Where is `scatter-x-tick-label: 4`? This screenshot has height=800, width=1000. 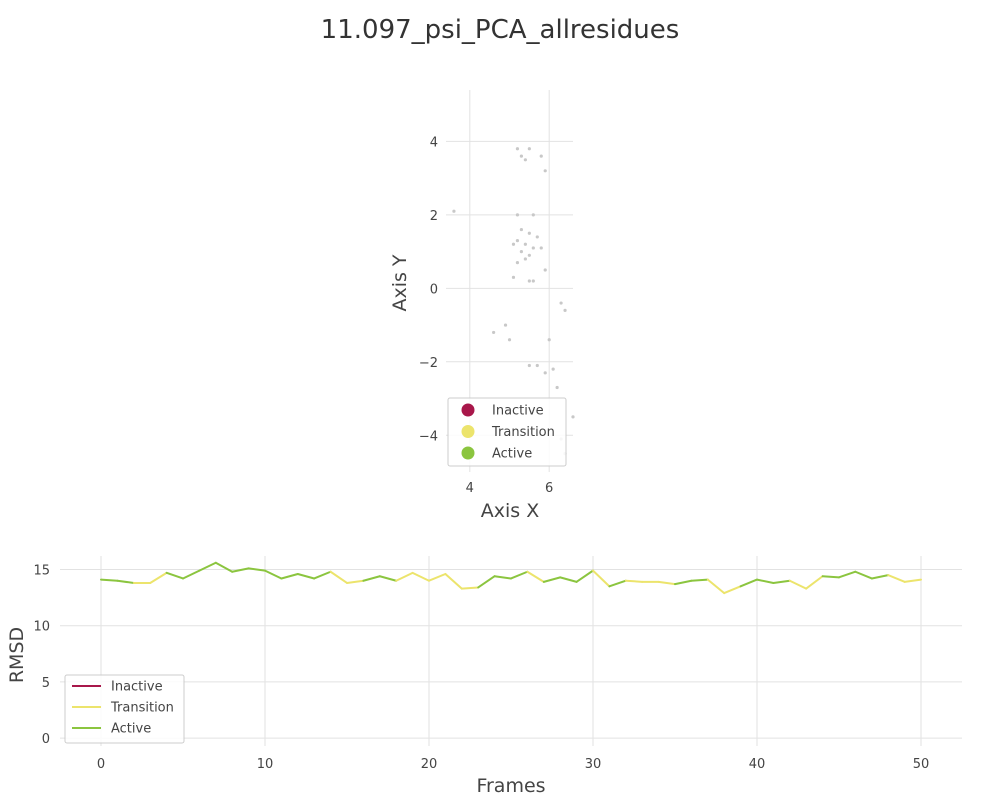 scatter-x-tick-label: 4 is located at coordinates (470, 488).